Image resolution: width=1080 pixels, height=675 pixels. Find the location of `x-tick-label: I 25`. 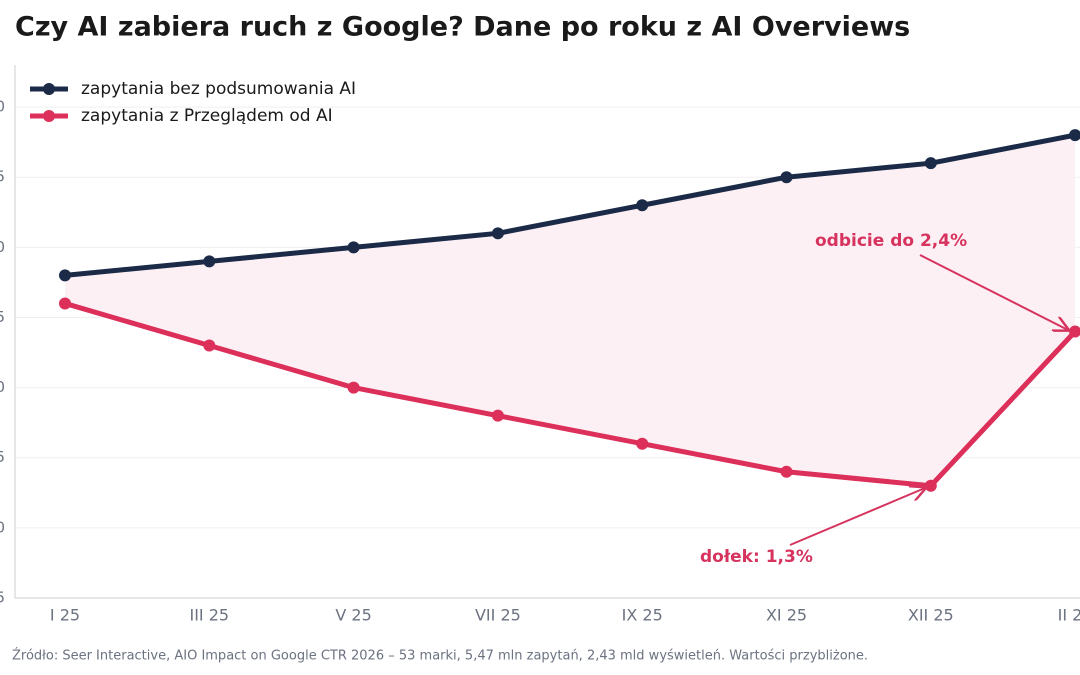

x-tick-label: I 25 is located at coordinates (65, 615).